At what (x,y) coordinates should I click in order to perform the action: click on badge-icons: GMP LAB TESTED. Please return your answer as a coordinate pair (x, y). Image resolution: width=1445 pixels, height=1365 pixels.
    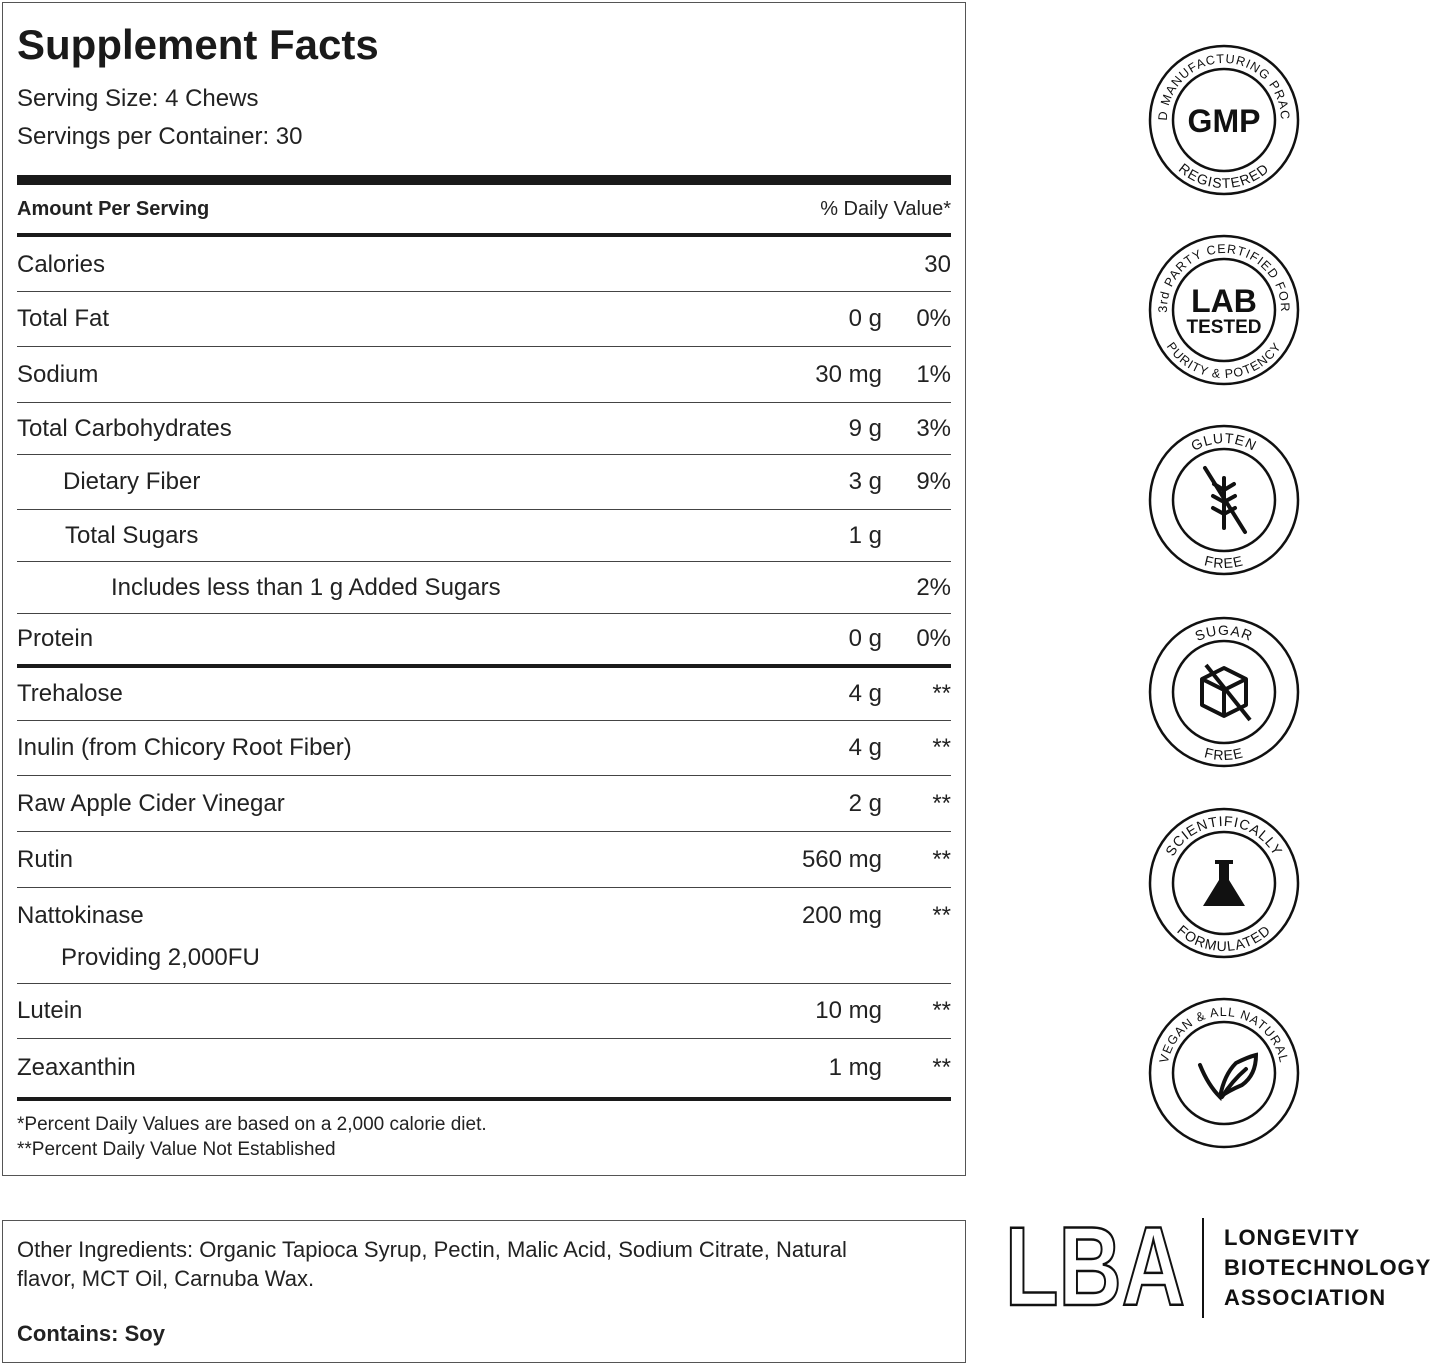
    Looking at the image, I should click on (1224, 602).